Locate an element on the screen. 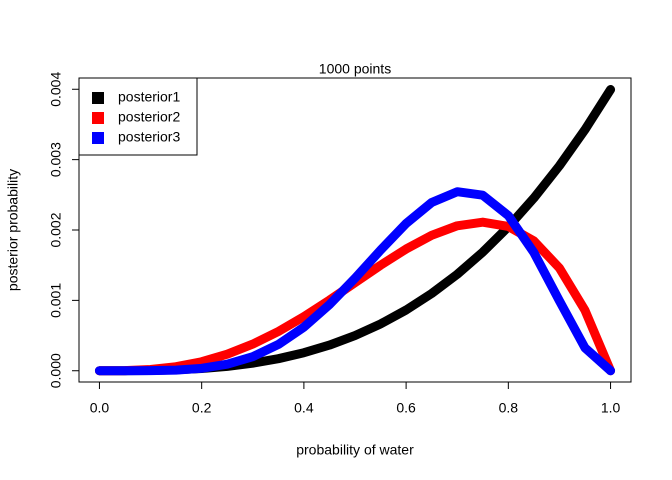 The image size is (672, 480). x-tick-label: 1.0 is located at coordinates (611, 408).